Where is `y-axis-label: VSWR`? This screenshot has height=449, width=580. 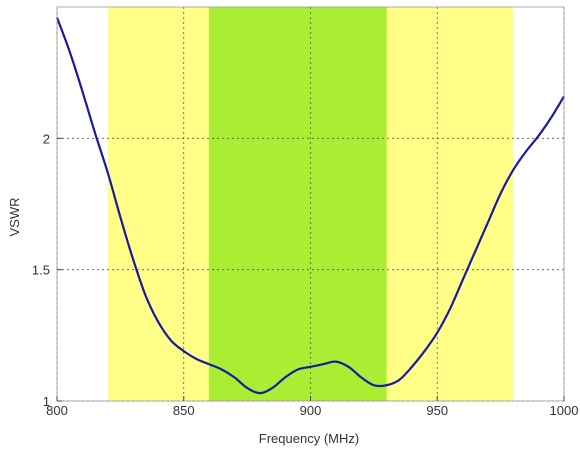 y-axis-label: VSWR is located at coordinates (14, 217).